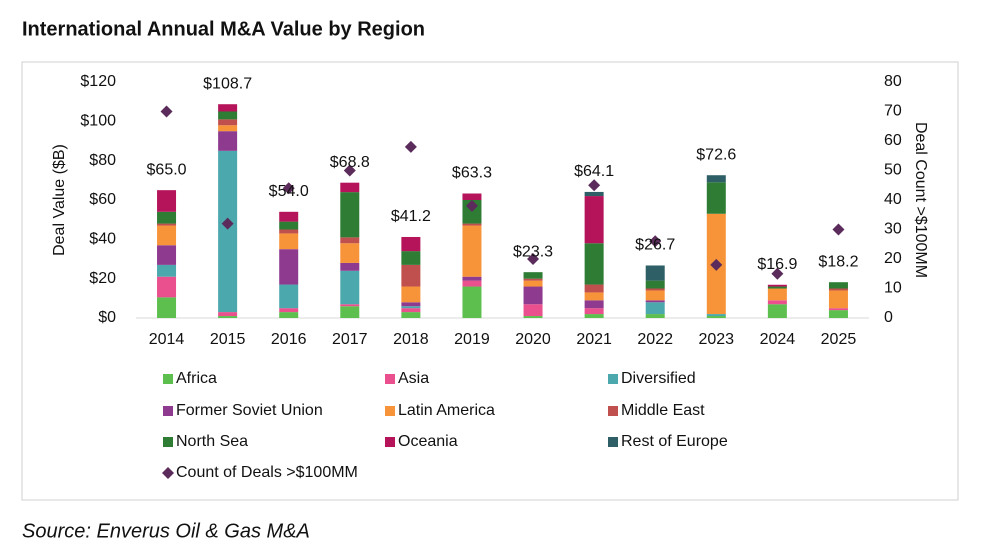 The width and height of the screenshot is (987, 557). What do you see at coordinates (446, 410) in the screenshot?
I see `legend-label: Latin America` at bounding box center [446, 410].